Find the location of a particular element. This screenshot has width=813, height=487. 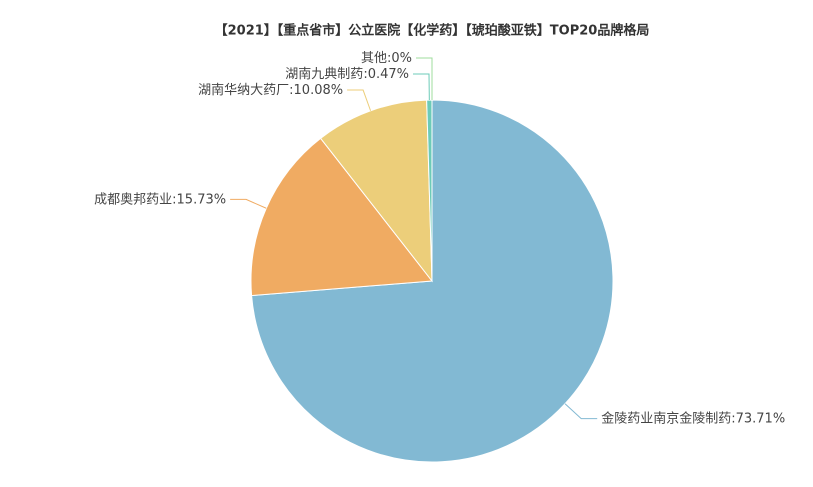

slice-value: :0.47% is located at coordinates (386, 74).